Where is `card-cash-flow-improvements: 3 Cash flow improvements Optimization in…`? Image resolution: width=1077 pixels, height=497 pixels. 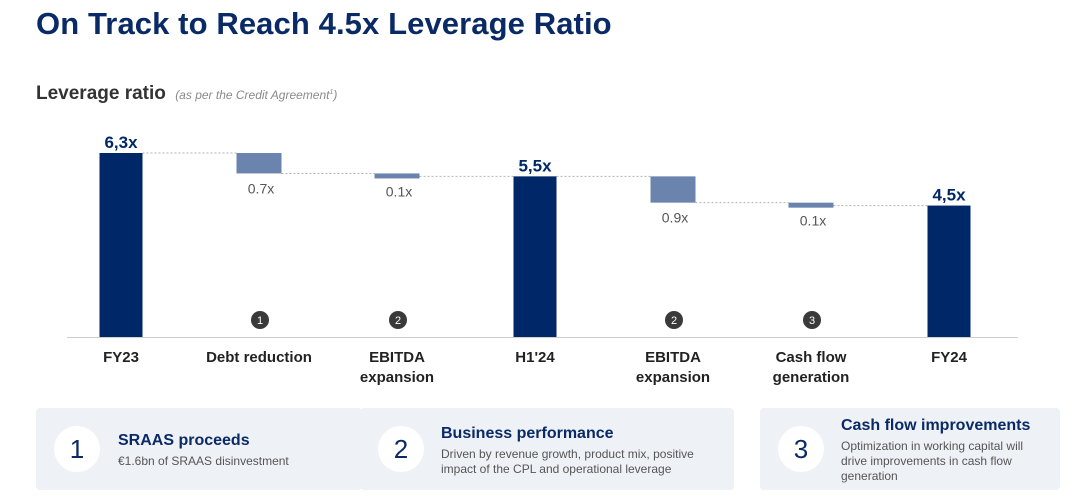 card-cash-flow-improvements: 3 Cash flow improvements Optimization in… is located at coordinates (910, 449).